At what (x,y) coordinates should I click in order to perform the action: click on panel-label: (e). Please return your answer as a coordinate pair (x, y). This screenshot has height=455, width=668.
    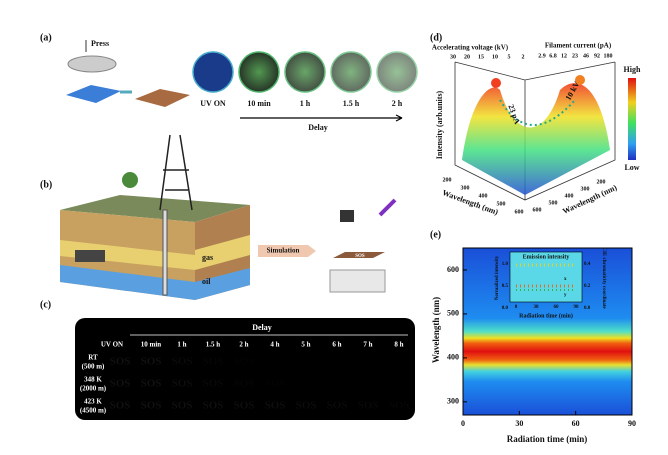
    Looking at the image, I should click on (435, 234).